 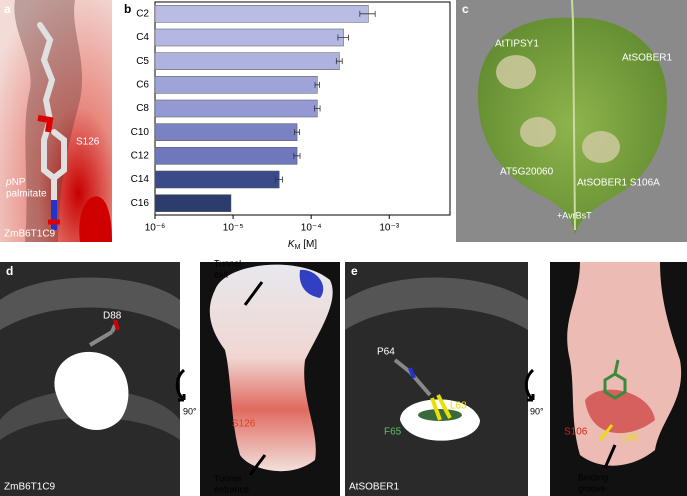 I want to click on spot-label: AtTIPSY1, so click(x=517, y=44).